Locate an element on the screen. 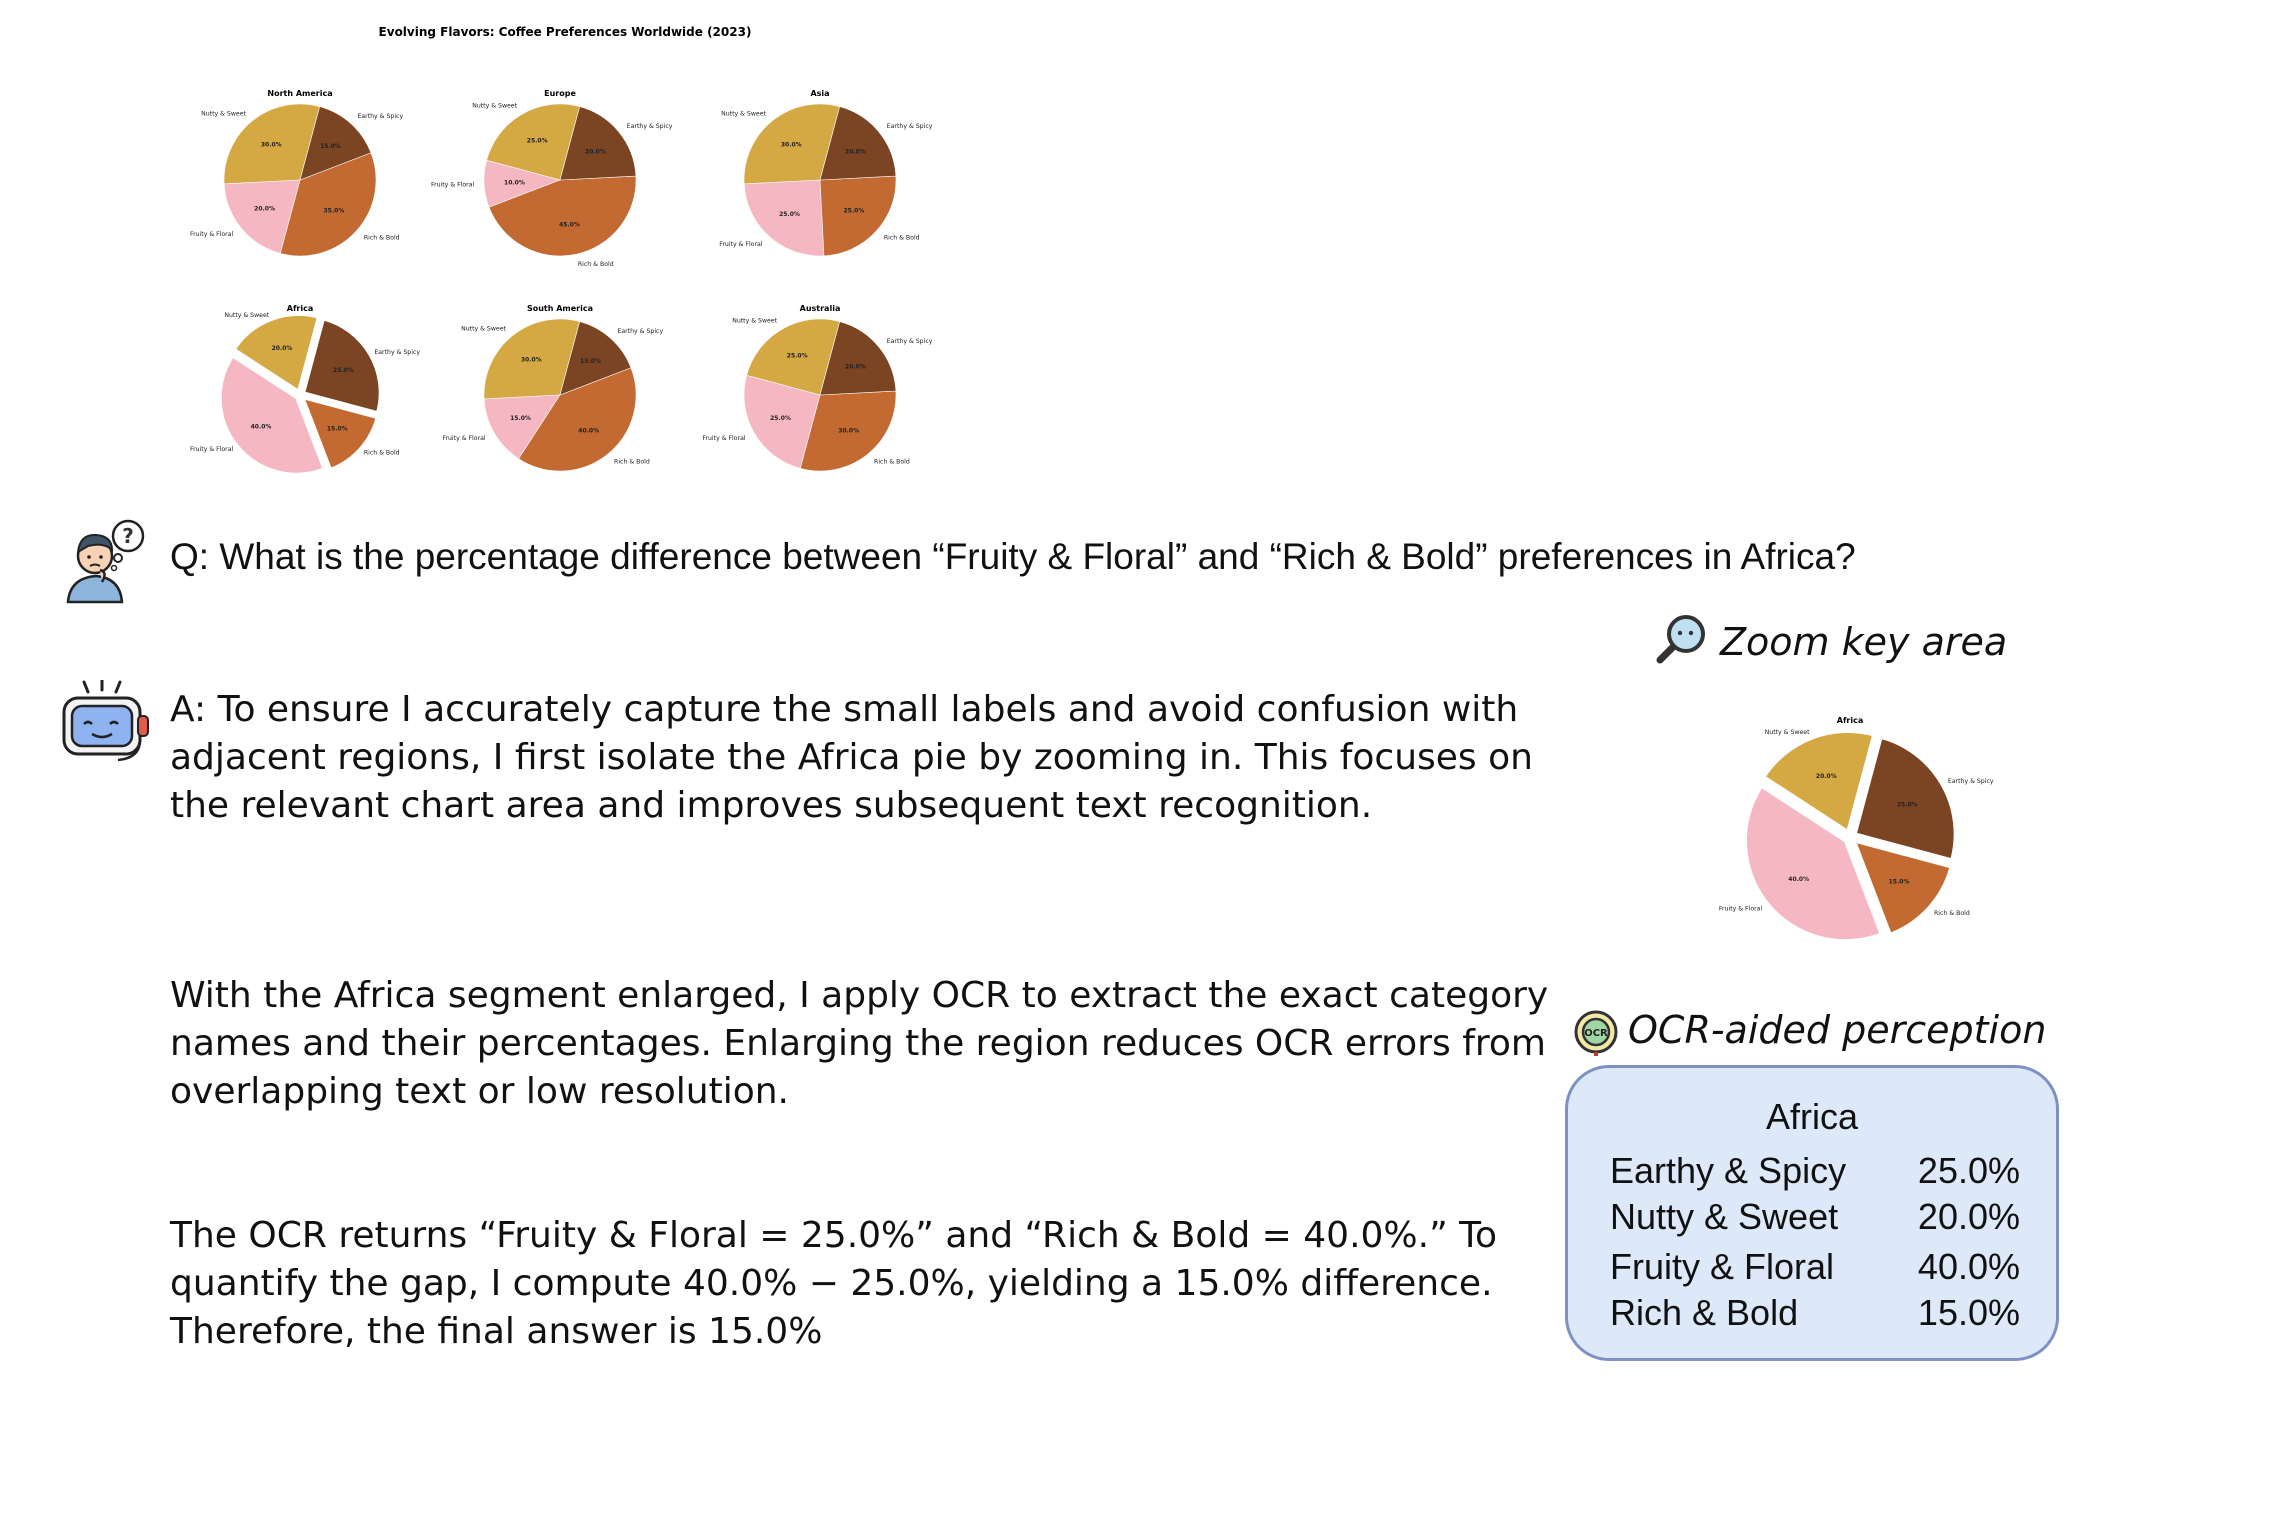  pct-label: 35.0% is located at coordinates (333, 211).